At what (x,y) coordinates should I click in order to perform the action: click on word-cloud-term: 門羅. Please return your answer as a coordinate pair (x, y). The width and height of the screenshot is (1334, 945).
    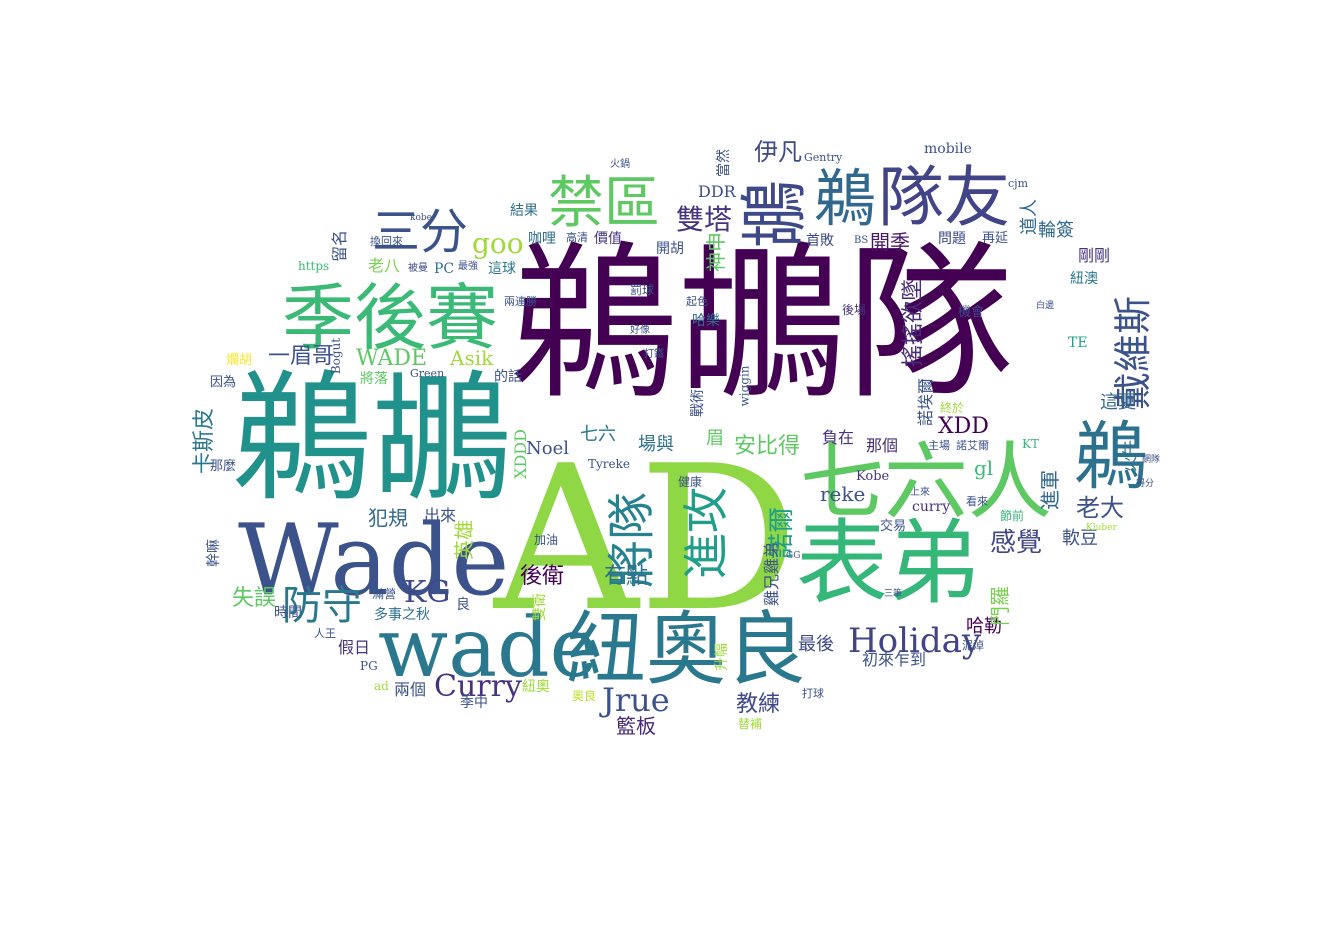
    Looking at the image, I should click on (1000, 606).